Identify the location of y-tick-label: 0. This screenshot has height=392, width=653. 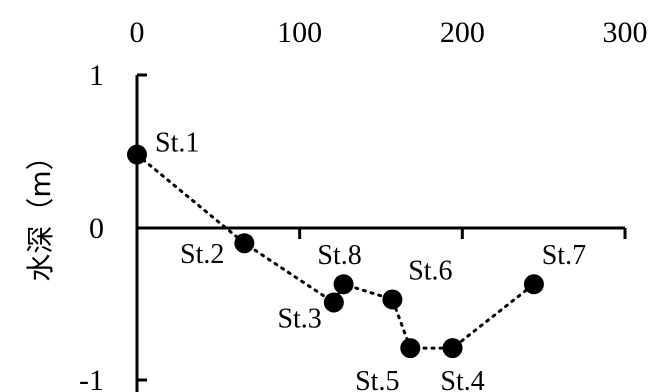
(96, 228).